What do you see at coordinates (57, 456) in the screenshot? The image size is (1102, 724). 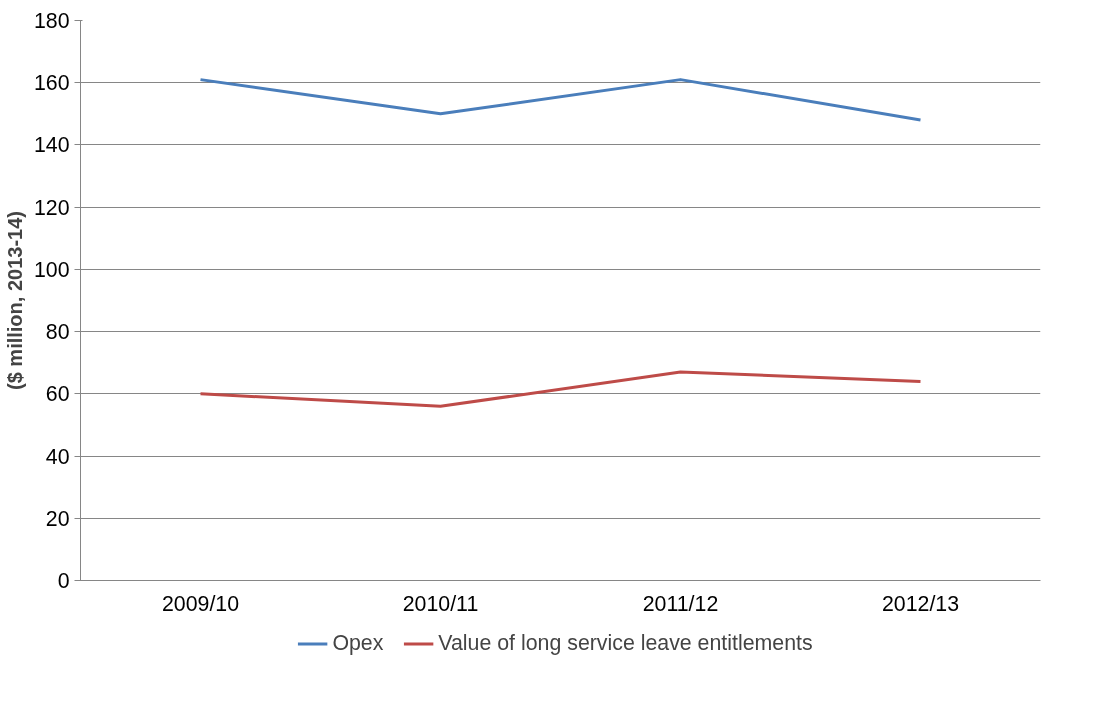 I see `y-tick-label: 40` at bounding box center [57, 456].